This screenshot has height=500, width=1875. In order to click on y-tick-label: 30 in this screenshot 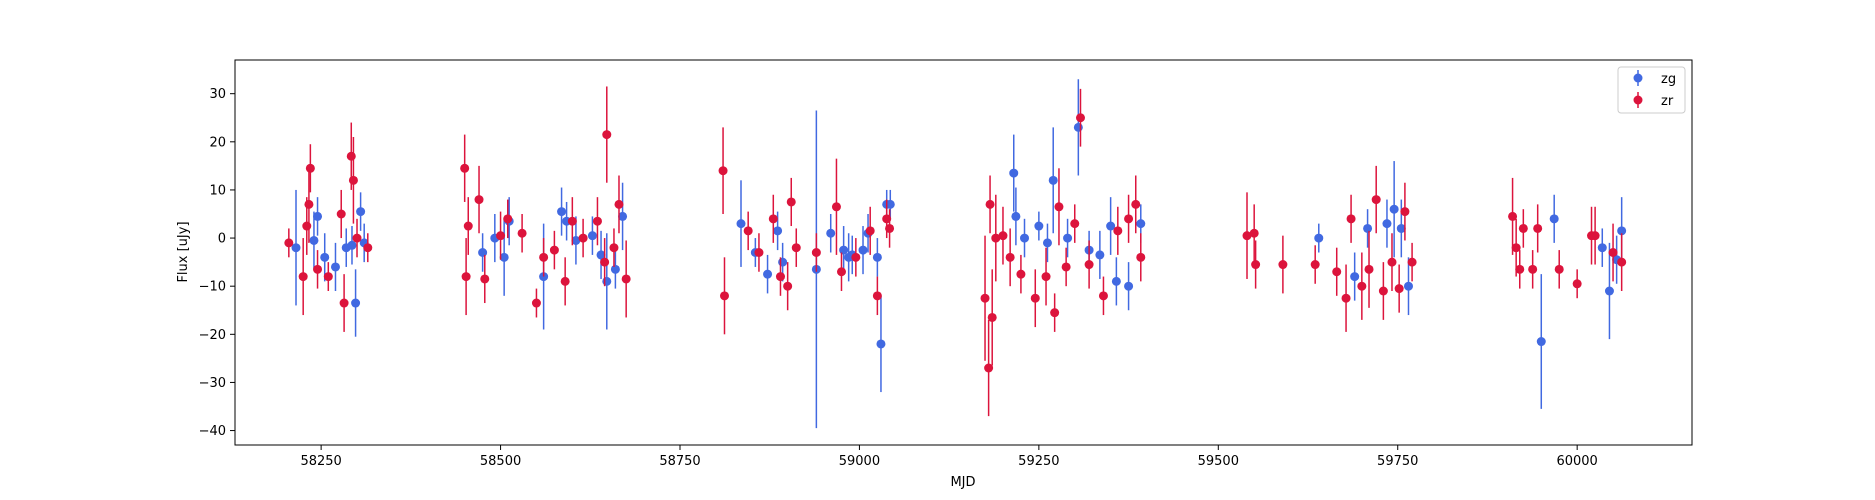, I will do `click(217, 94)`.